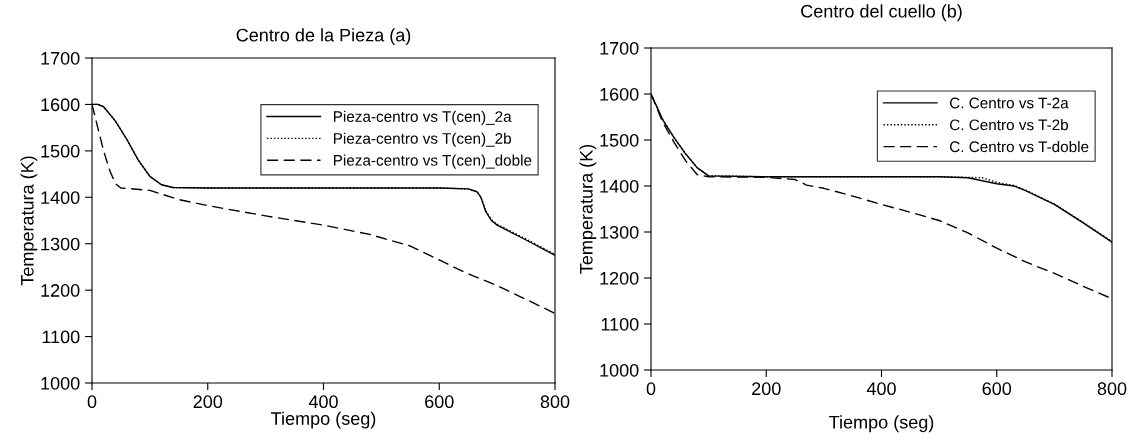  Describe the element at coordinates (1009, 103) in the screenshot. I see `legend-label: C. Centro vs T-2a` at that location.